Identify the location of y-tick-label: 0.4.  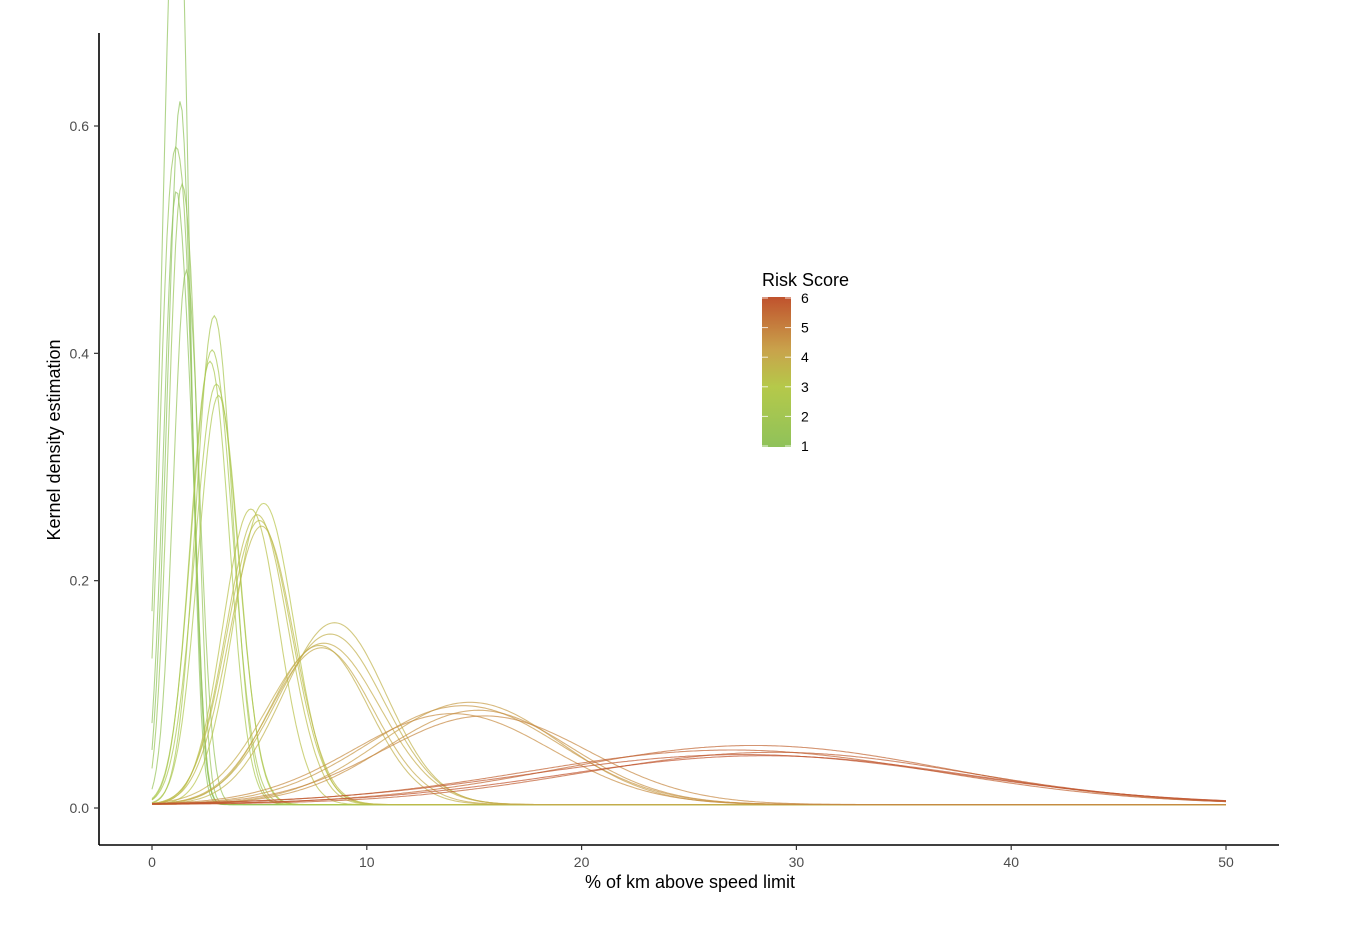
(80, 353).